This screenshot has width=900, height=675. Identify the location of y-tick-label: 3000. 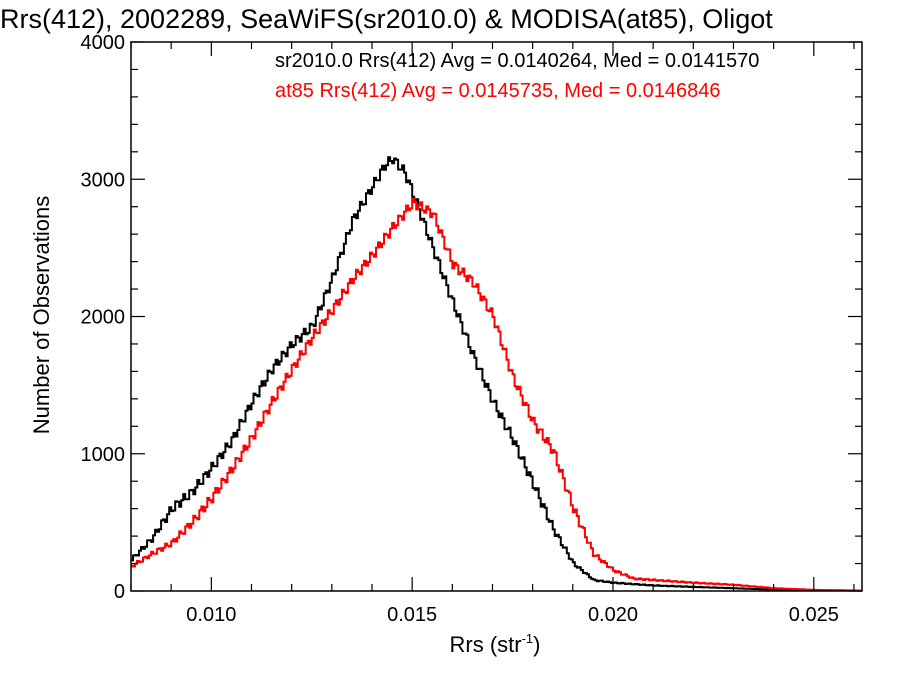
(103, 180).